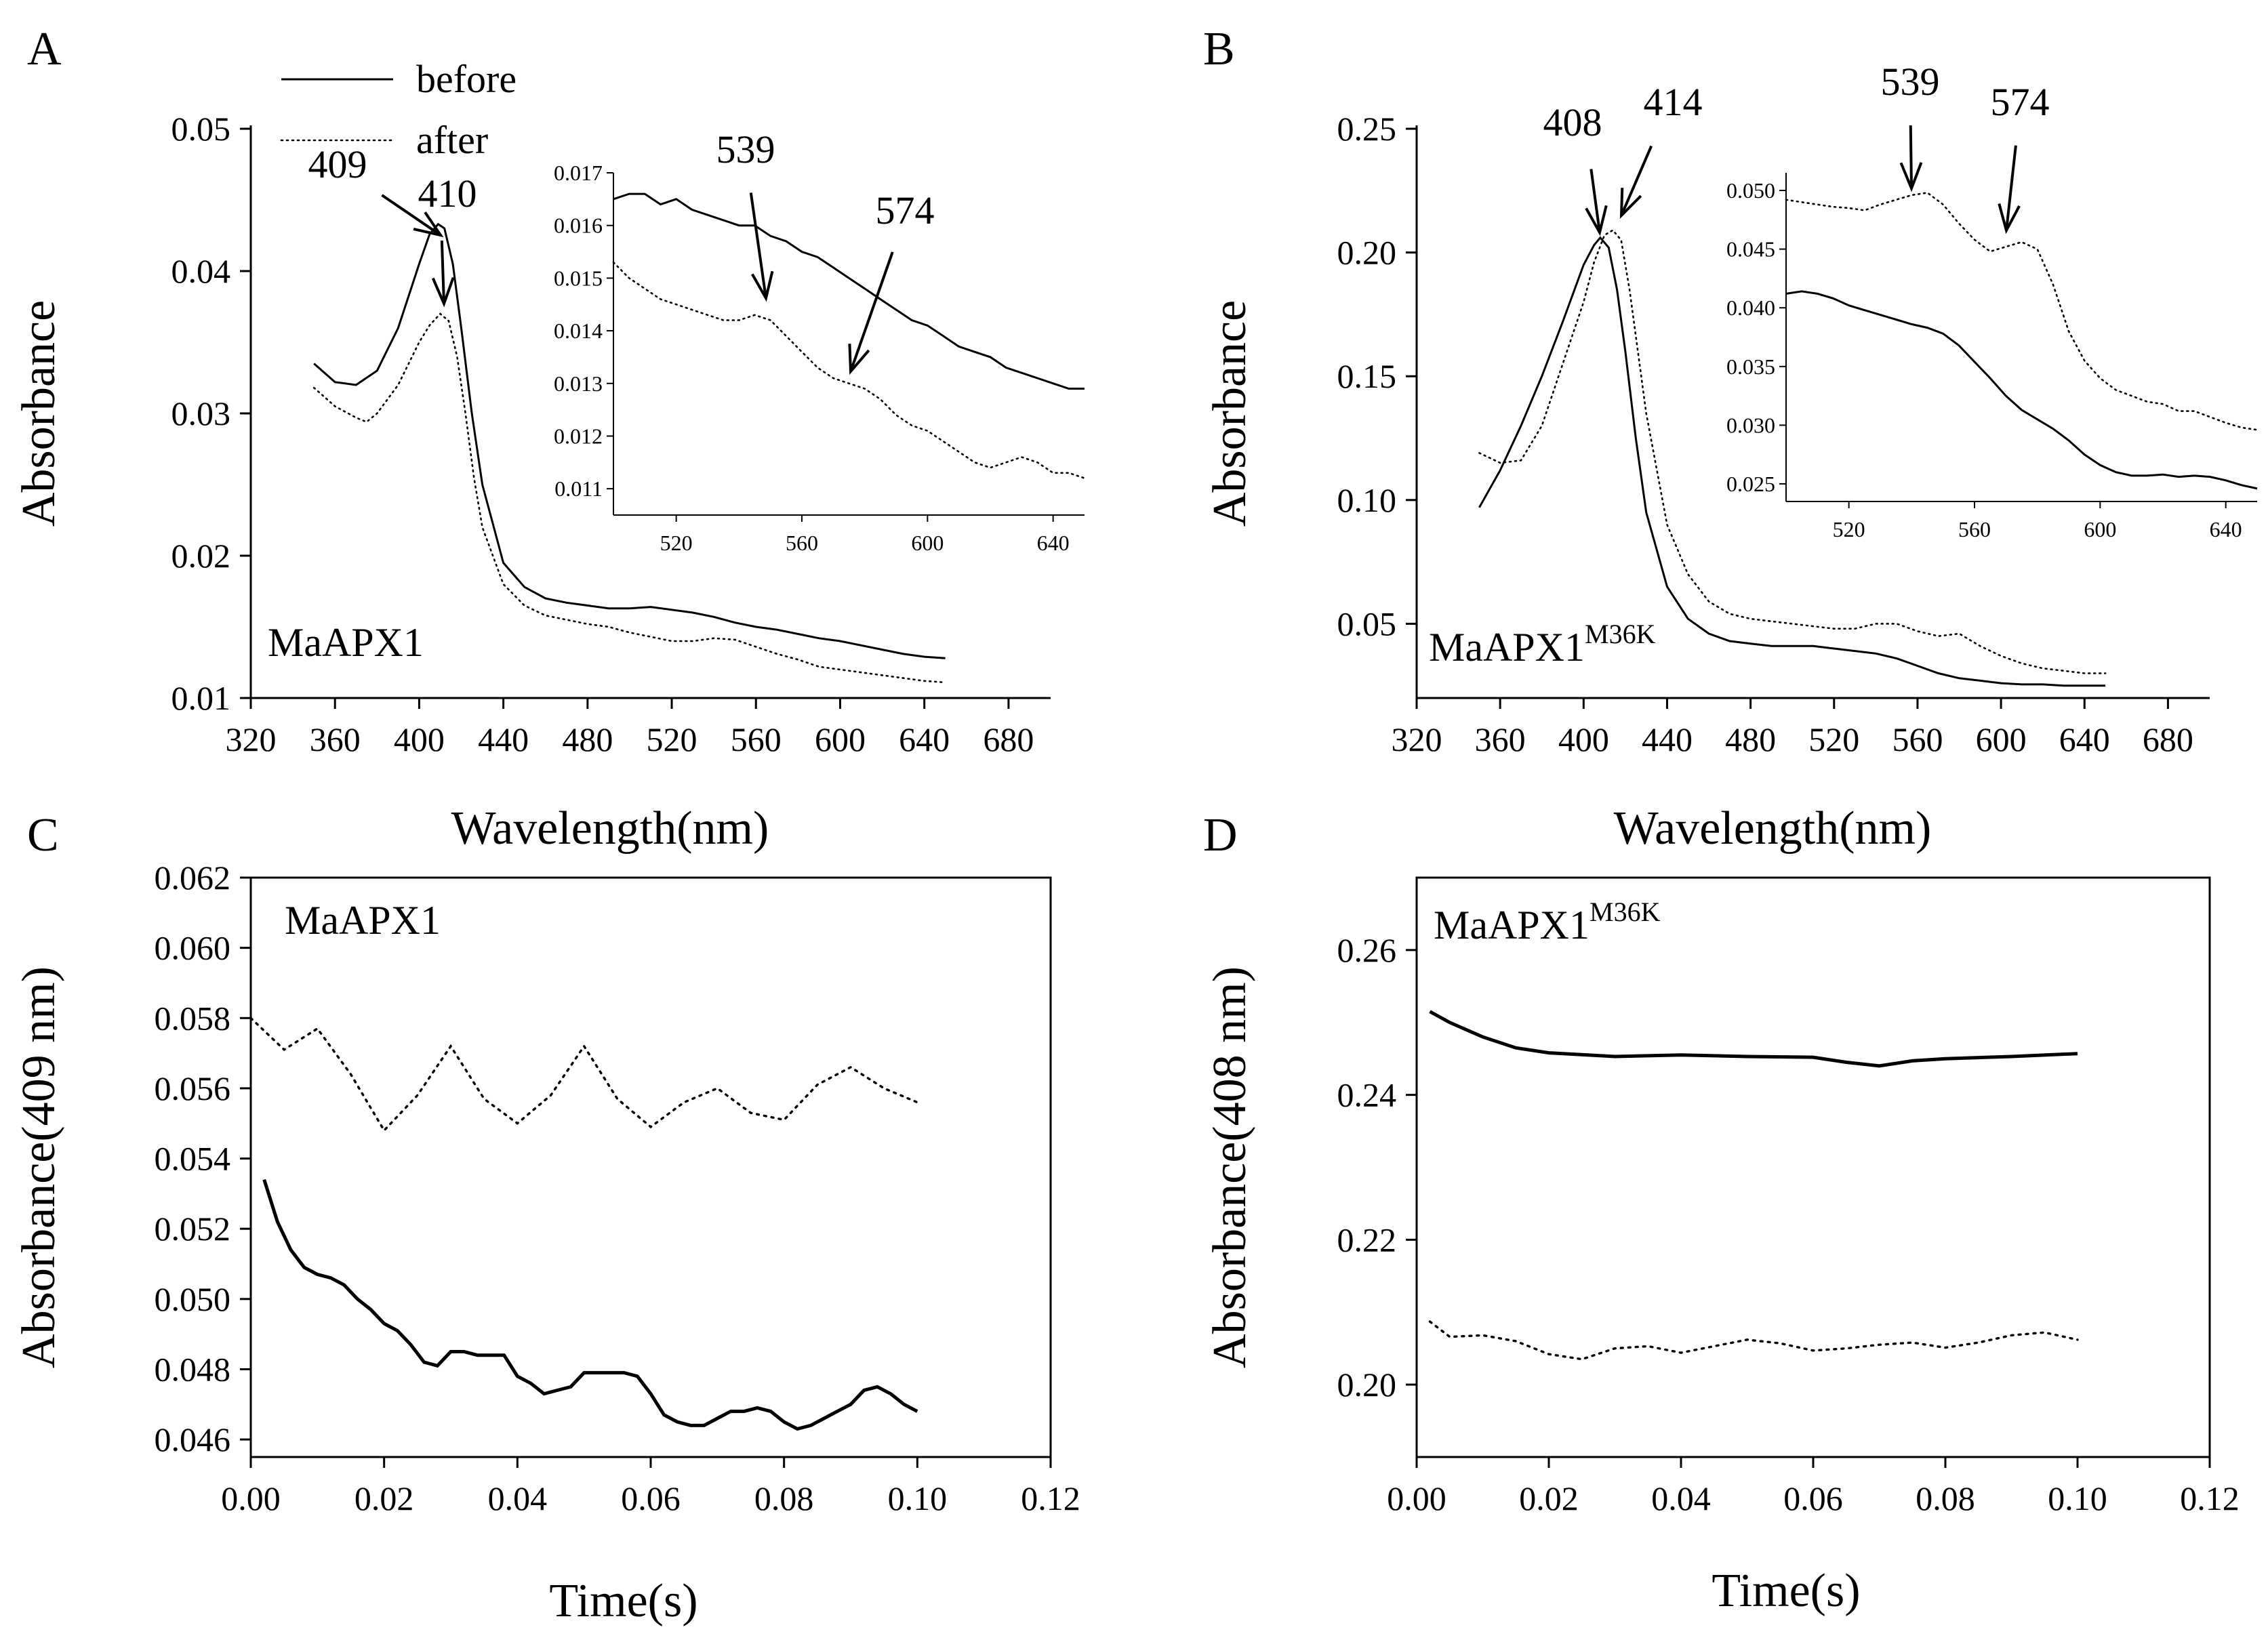 The image size is (2268, 1640). What do you see at coordinates (39, 1167) in the screenshot?
I see `y-axis-label: Absorbance(409 nm)` at bounding box center [39, 1167].